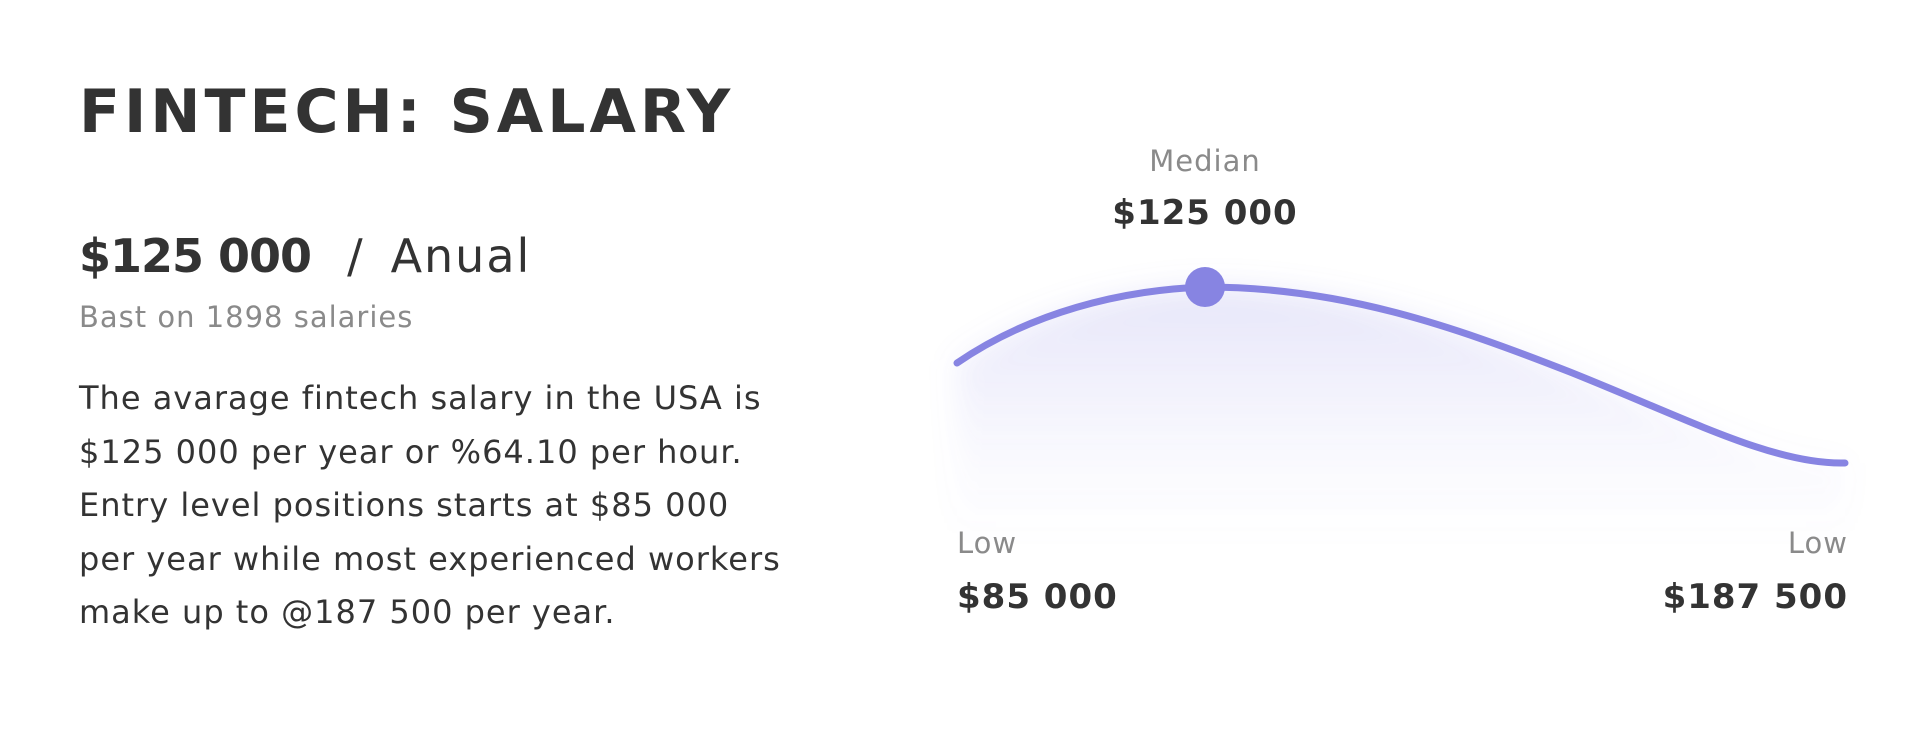 The width and height of the screenshot is (1920, 729). What do you see at coordinates (430, 558) in the screenshot?
I see `description-line: per year while most experienced workers` at bounding box center [430, 558].